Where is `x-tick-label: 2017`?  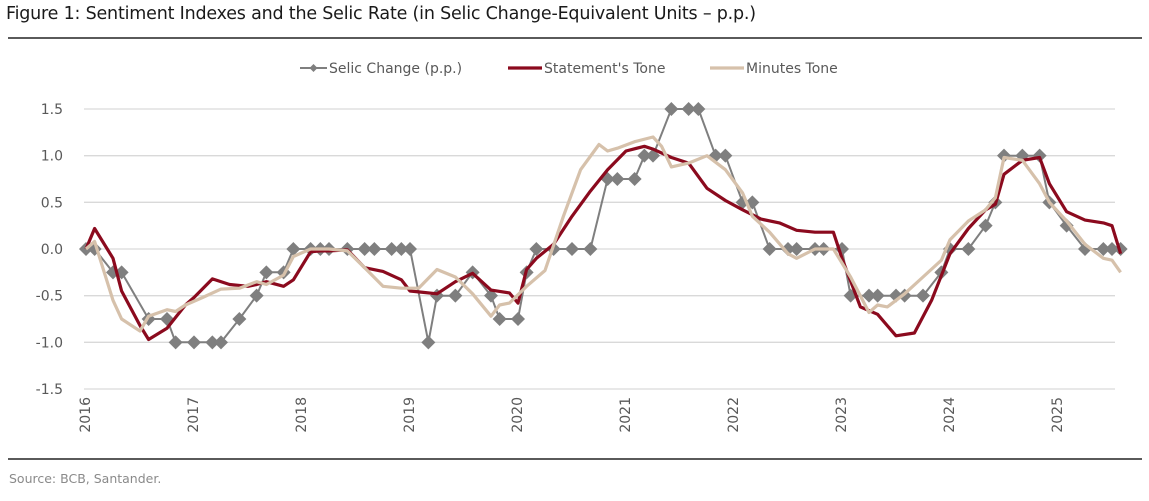
x-tick-label: 2017 is located at coordinates (194, 415).